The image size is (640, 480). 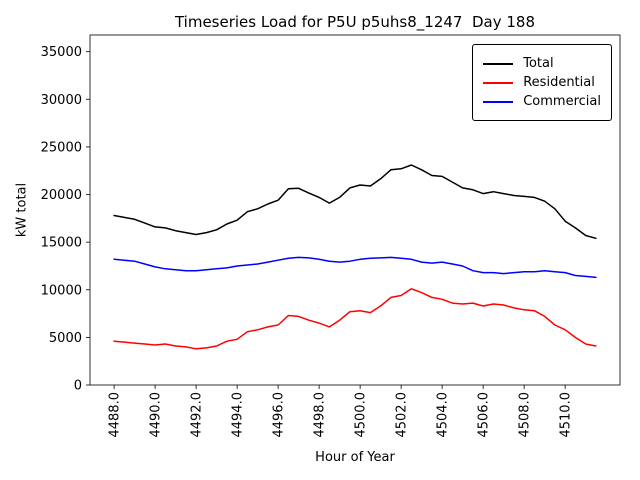 What do you see at coordinates (355, 319) in the screenshot?
I see `series-line-residential` at bounding box center [355, 319].